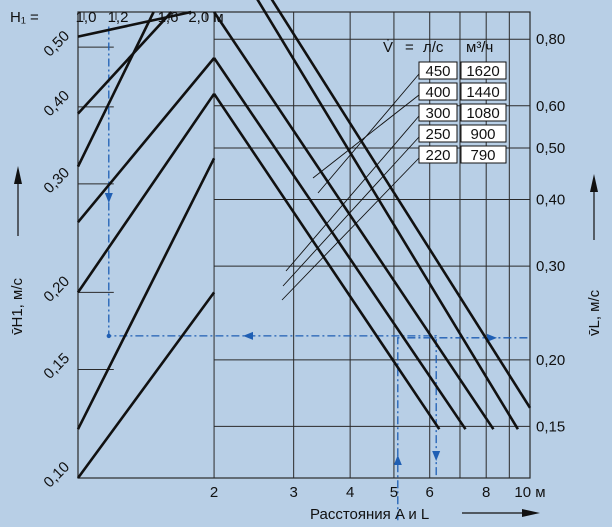 Image resolution: width=612 pixels, height=527 pixels. What do you see at coordinates (205, 17) in the screenshot?
I see `top-tick-label: 2,0 м` at bounding box center [205, 17].